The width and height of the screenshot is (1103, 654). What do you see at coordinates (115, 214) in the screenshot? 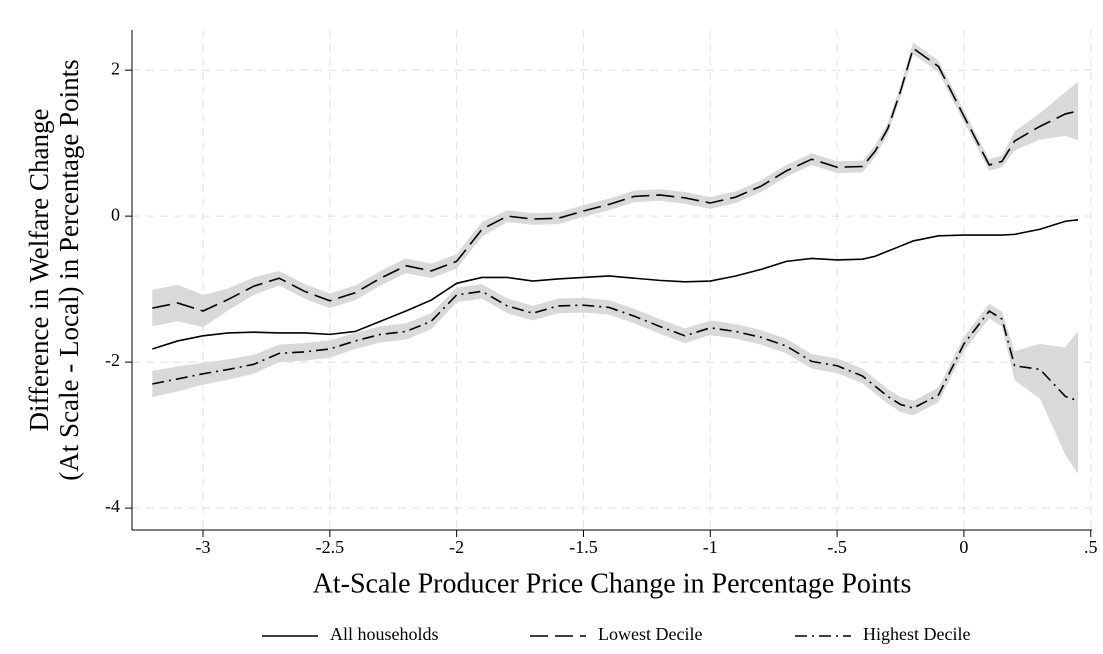
I see `y-tick-label: 0` at bounding box center [115, 214].